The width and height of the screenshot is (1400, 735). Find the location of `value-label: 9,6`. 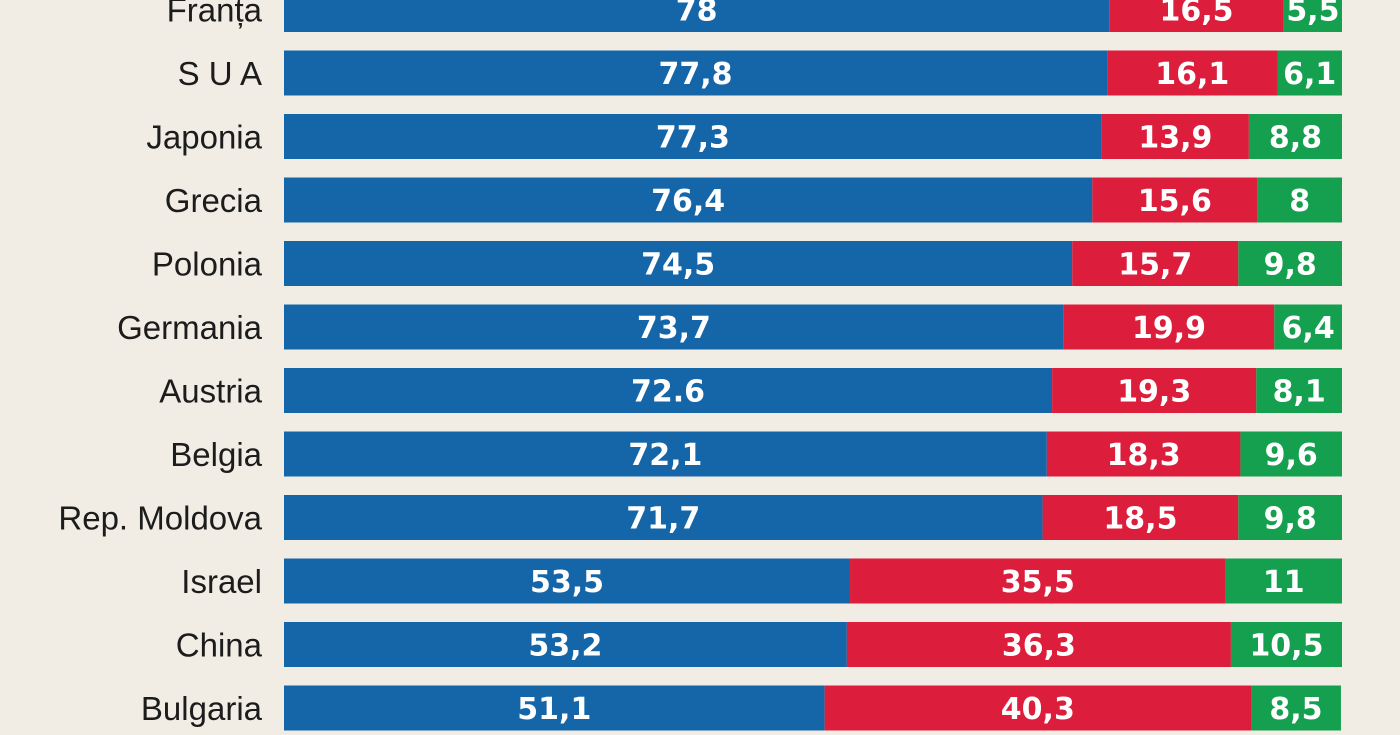

value-label: 9,6 is located at coordinates (1291, 455).